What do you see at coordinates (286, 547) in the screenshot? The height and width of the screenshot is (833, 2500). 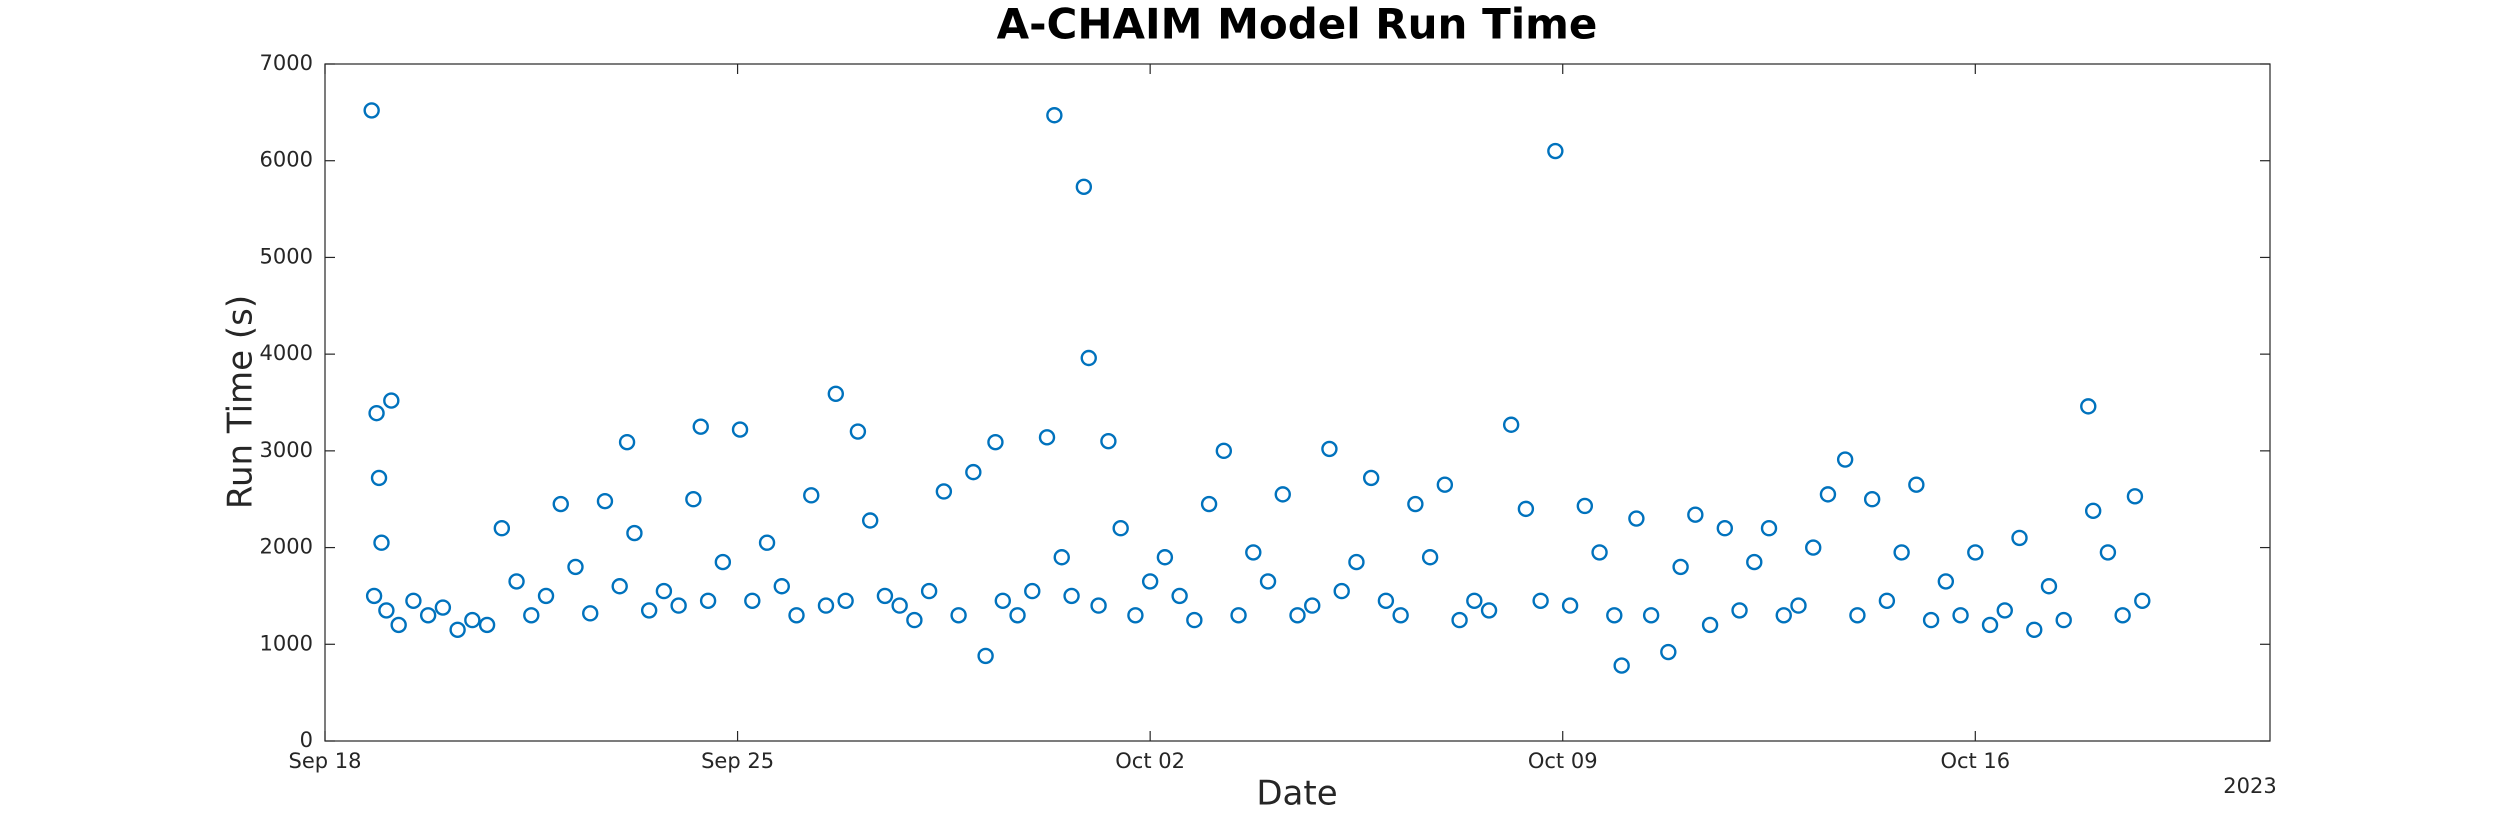 I see `y-tick-label: 2000` at bounding box center [286, 547].